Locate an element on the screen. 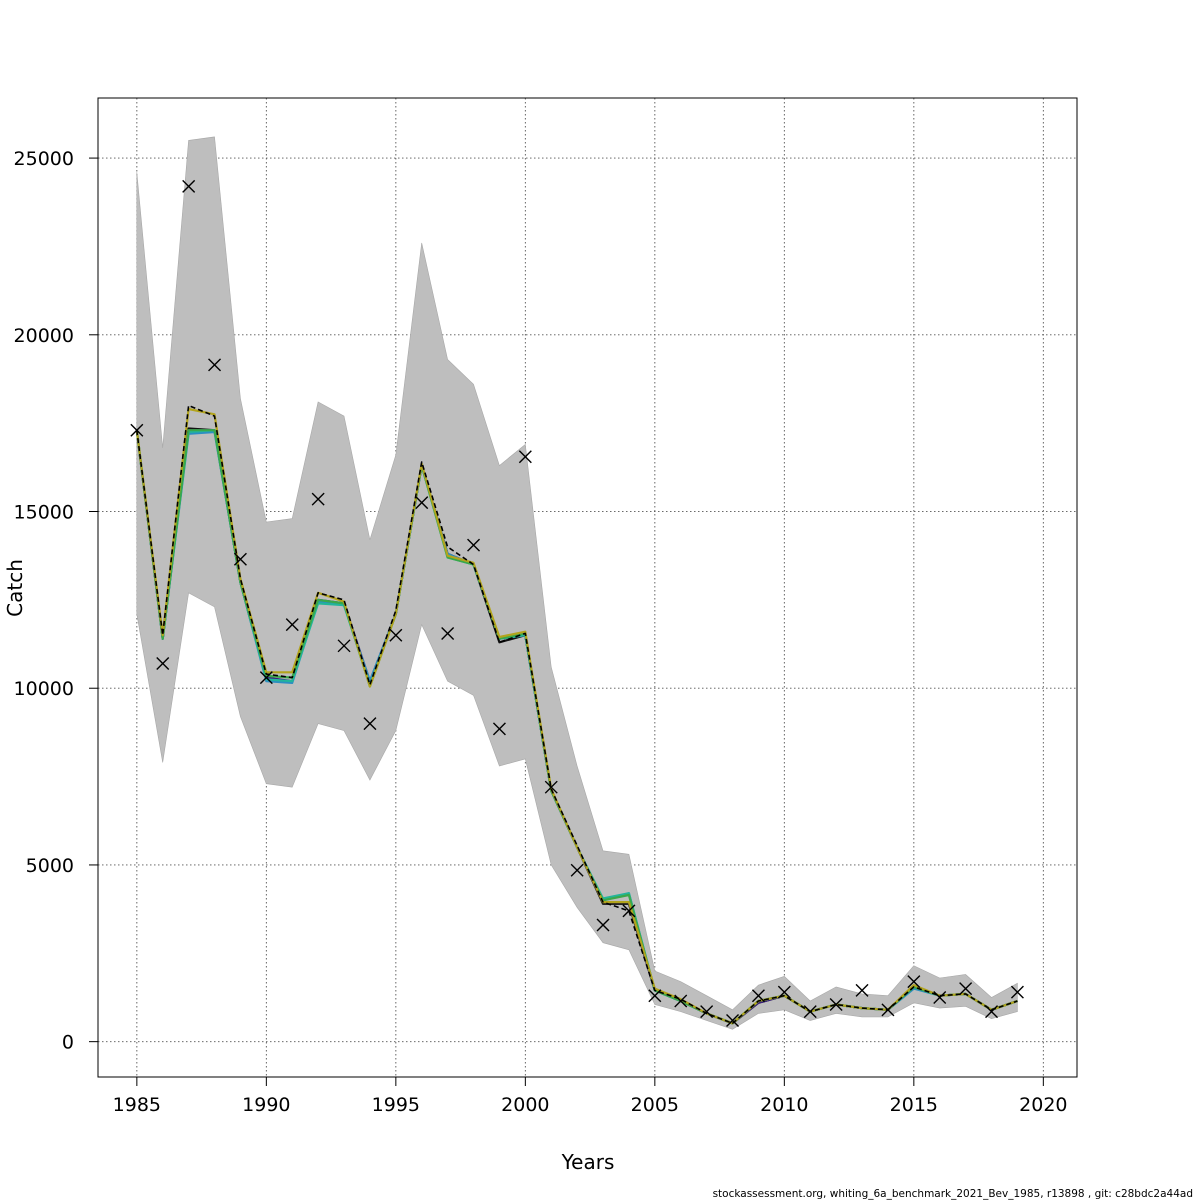 The image size is (1200, 1200). x-tick-label: 1990 is located at coordinates (266, 1105).